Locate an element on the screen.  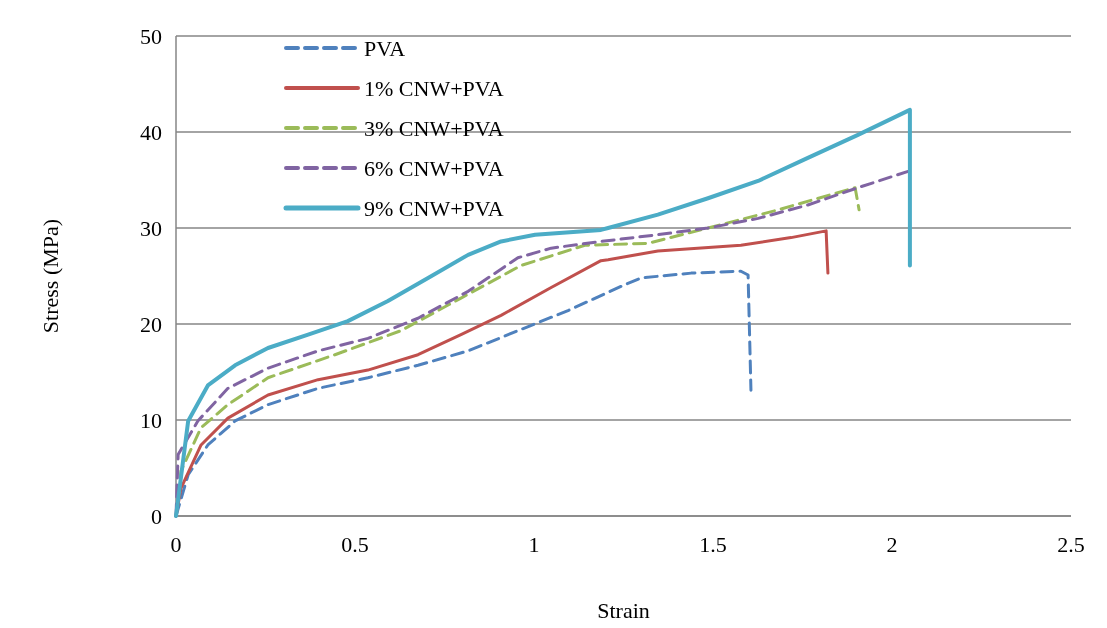
legend-label: 6% CNW+PVA is located at coordinates (434, 168).